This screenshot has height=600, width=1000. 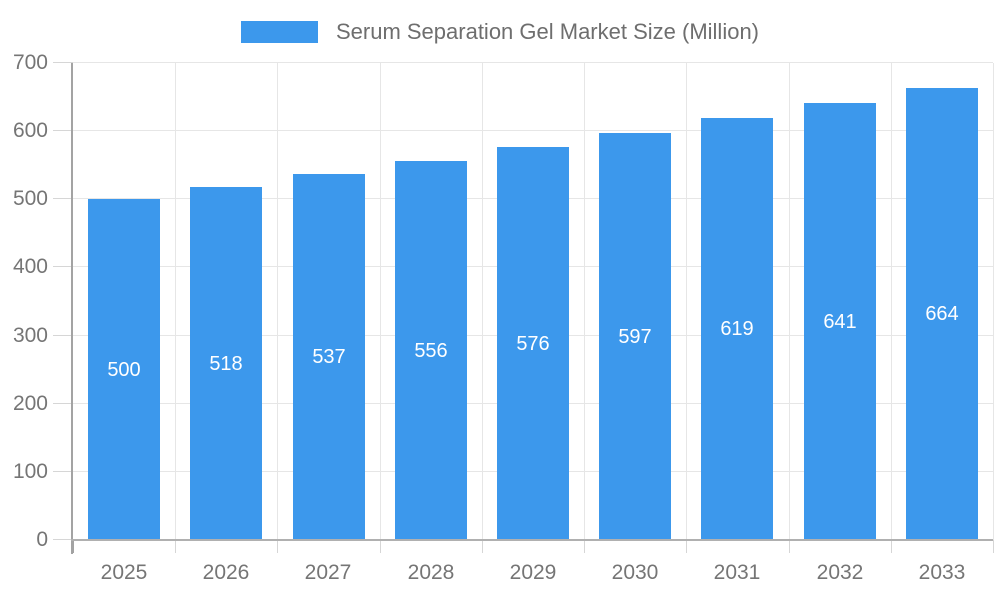 I want to click on x-tick-label: 2032, so click(x=840, y=572).